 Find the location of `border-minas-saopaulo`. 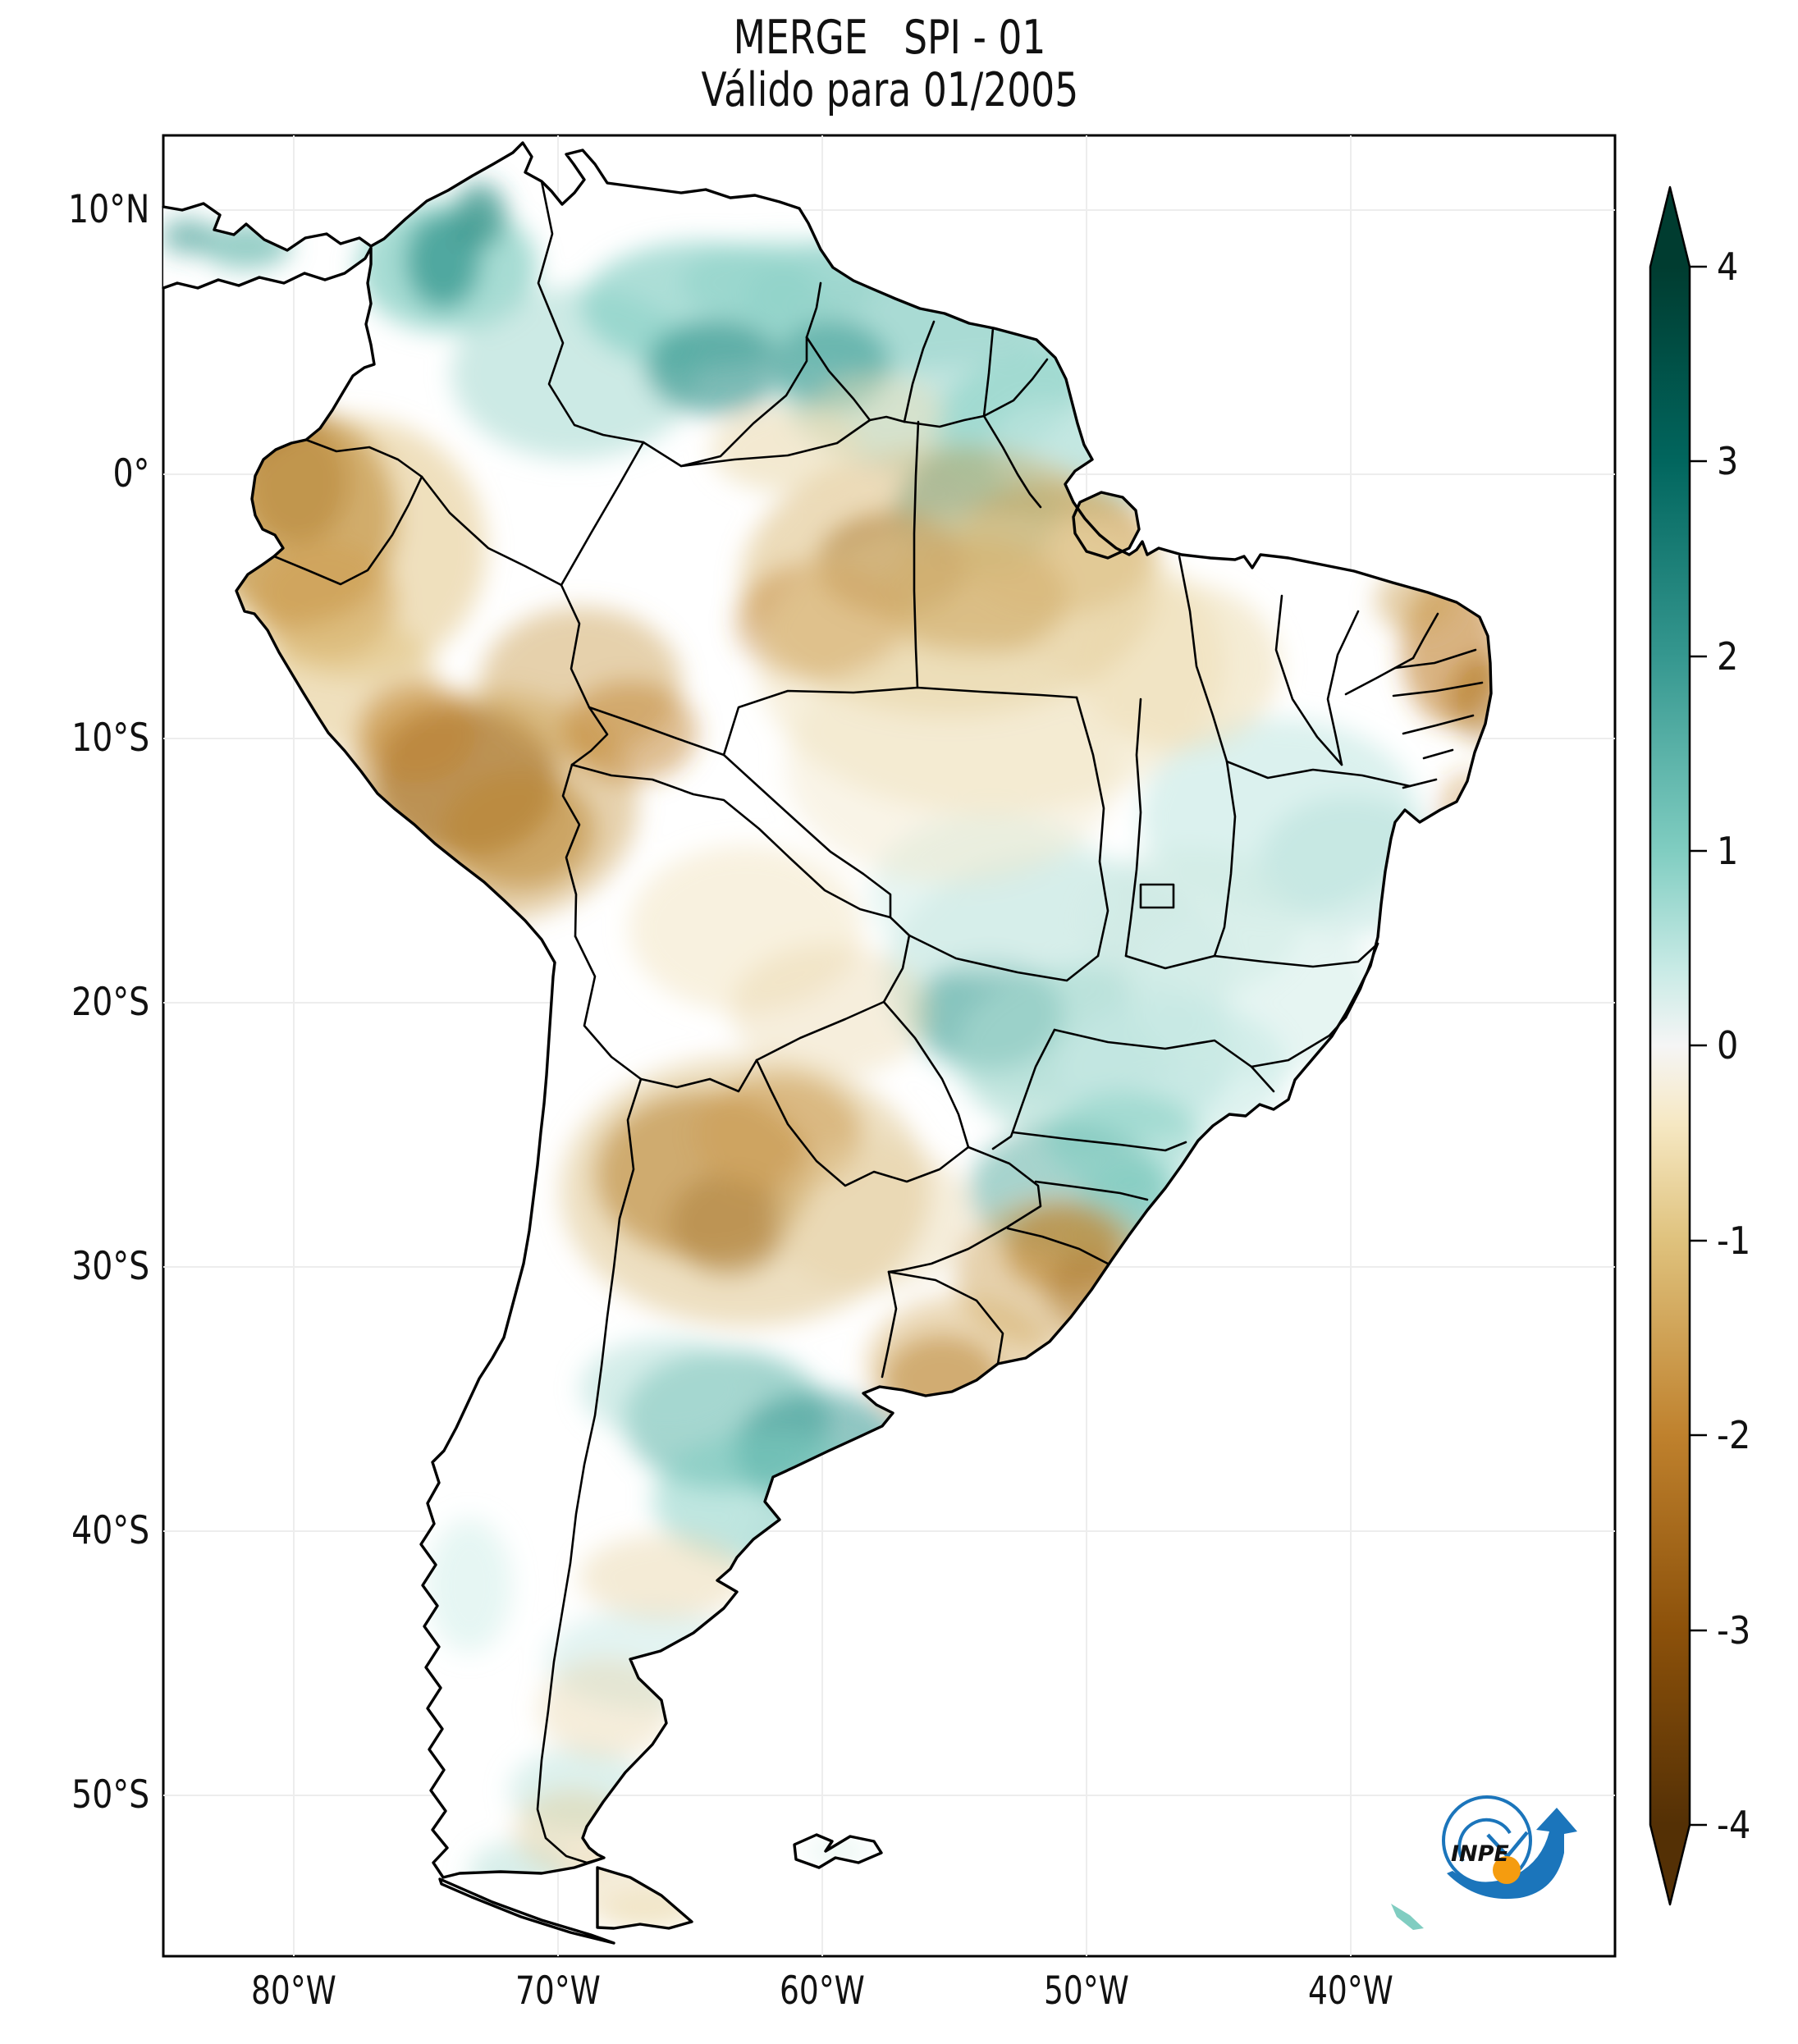

border-minas-saopaulo is located at coordinates (1164, 1060).